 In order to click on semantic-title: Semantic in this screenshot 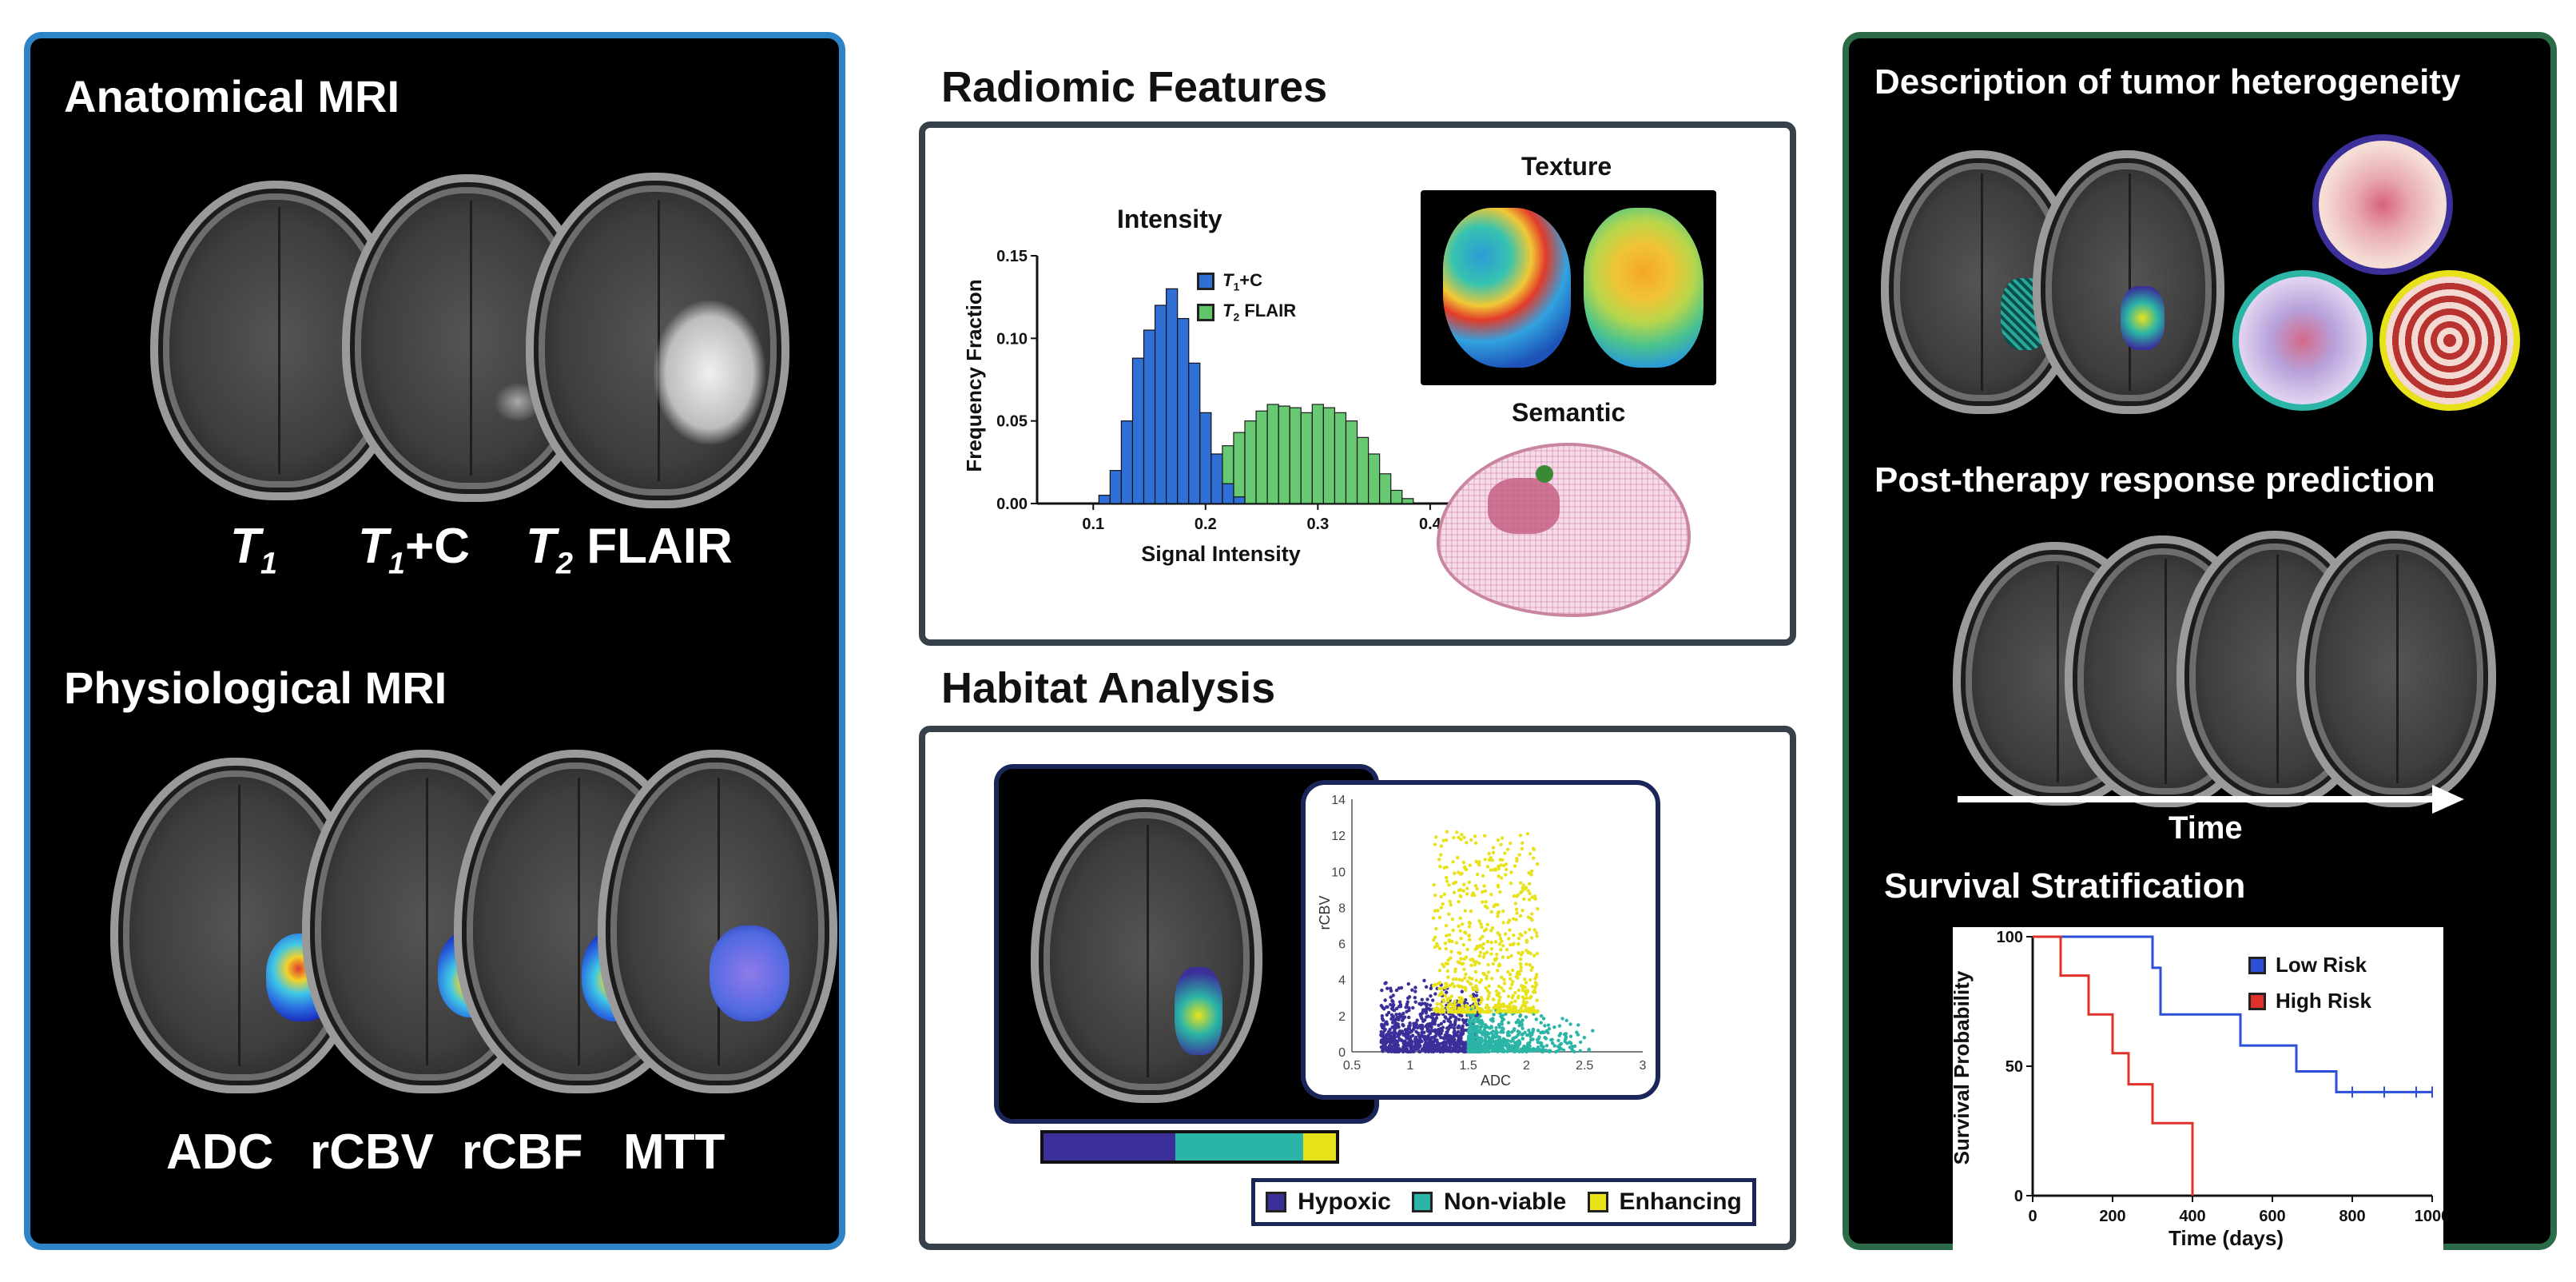, I will do `click(1569, 412)`.